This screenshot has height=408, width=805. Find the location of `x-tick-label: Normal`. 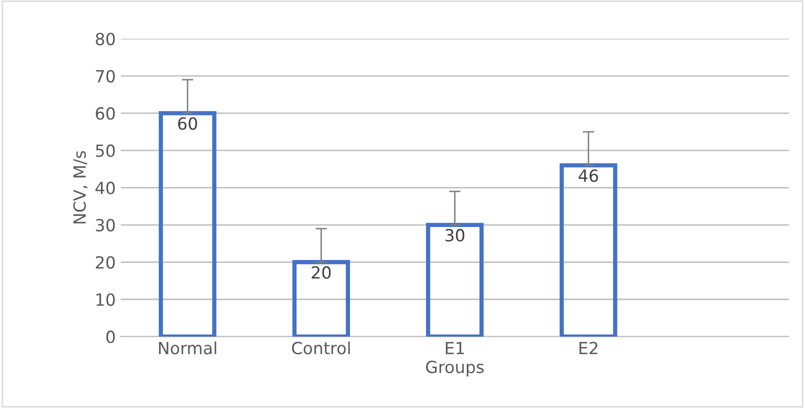

x-tick-label: Normal is located at coordinates (187, 347).